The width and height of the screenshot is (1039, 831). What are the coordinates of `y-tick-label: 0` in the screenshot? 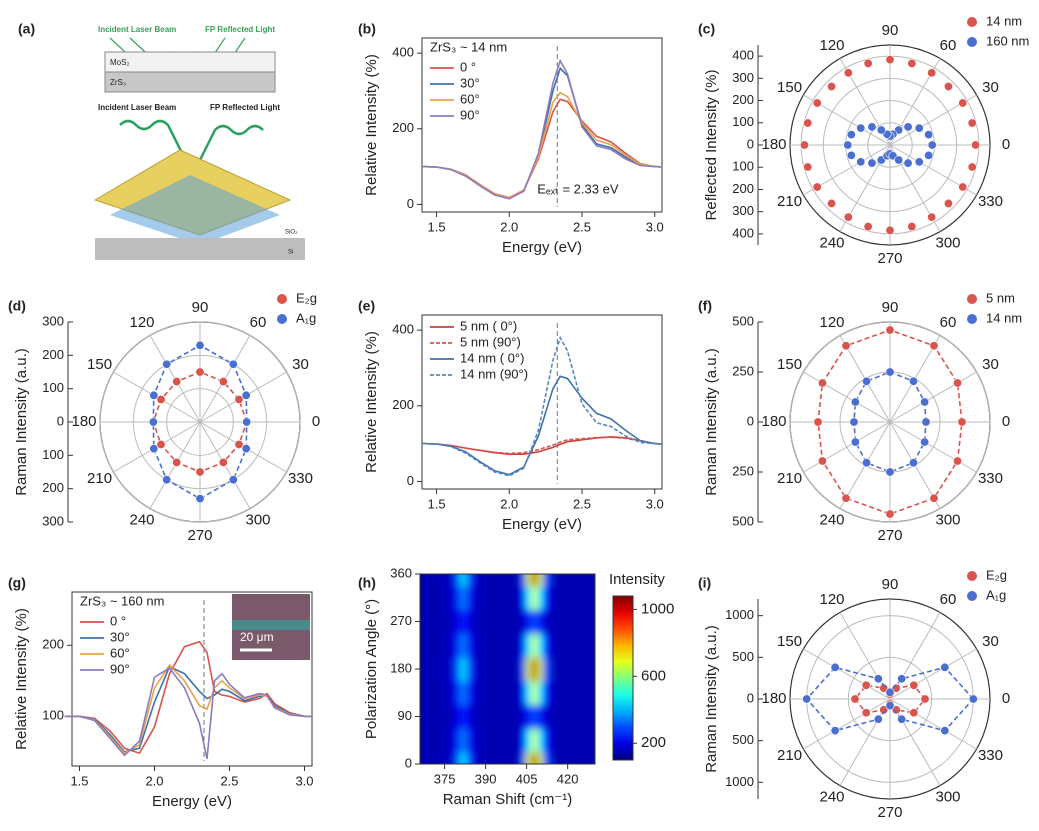 It's located at (408, 762).